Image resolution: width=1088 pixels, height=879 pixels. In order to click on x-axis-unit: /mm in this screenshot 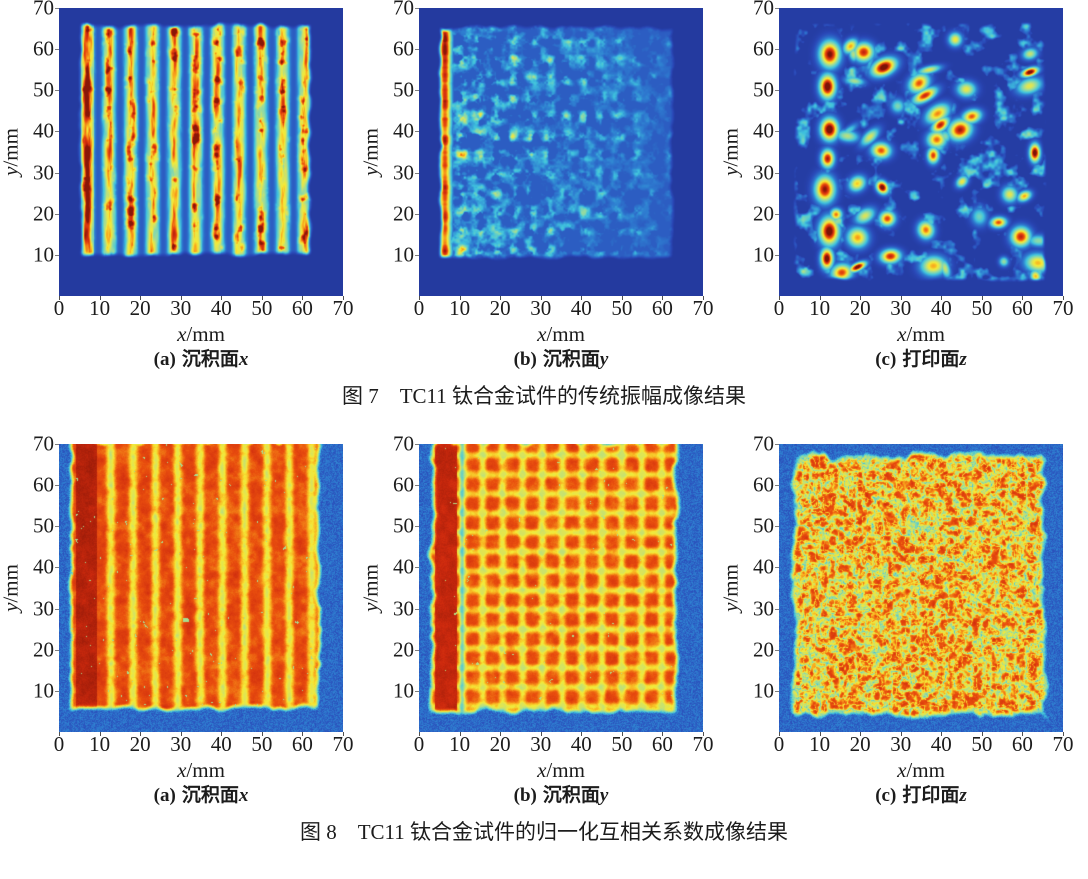, I will do `click(925, 334)`.